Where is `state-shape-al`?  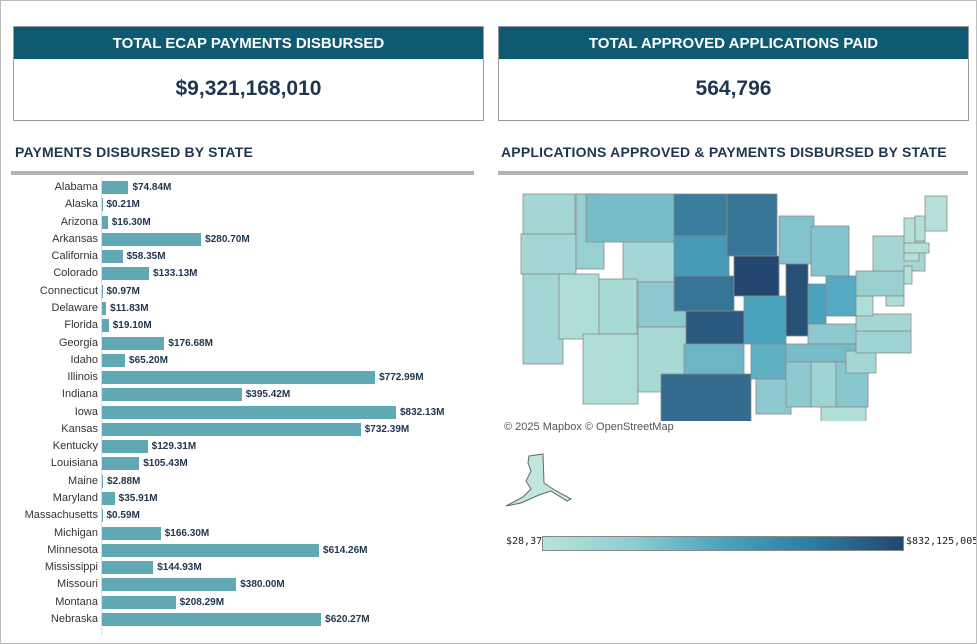 state-shape-al is located at coordinates (823, 384).